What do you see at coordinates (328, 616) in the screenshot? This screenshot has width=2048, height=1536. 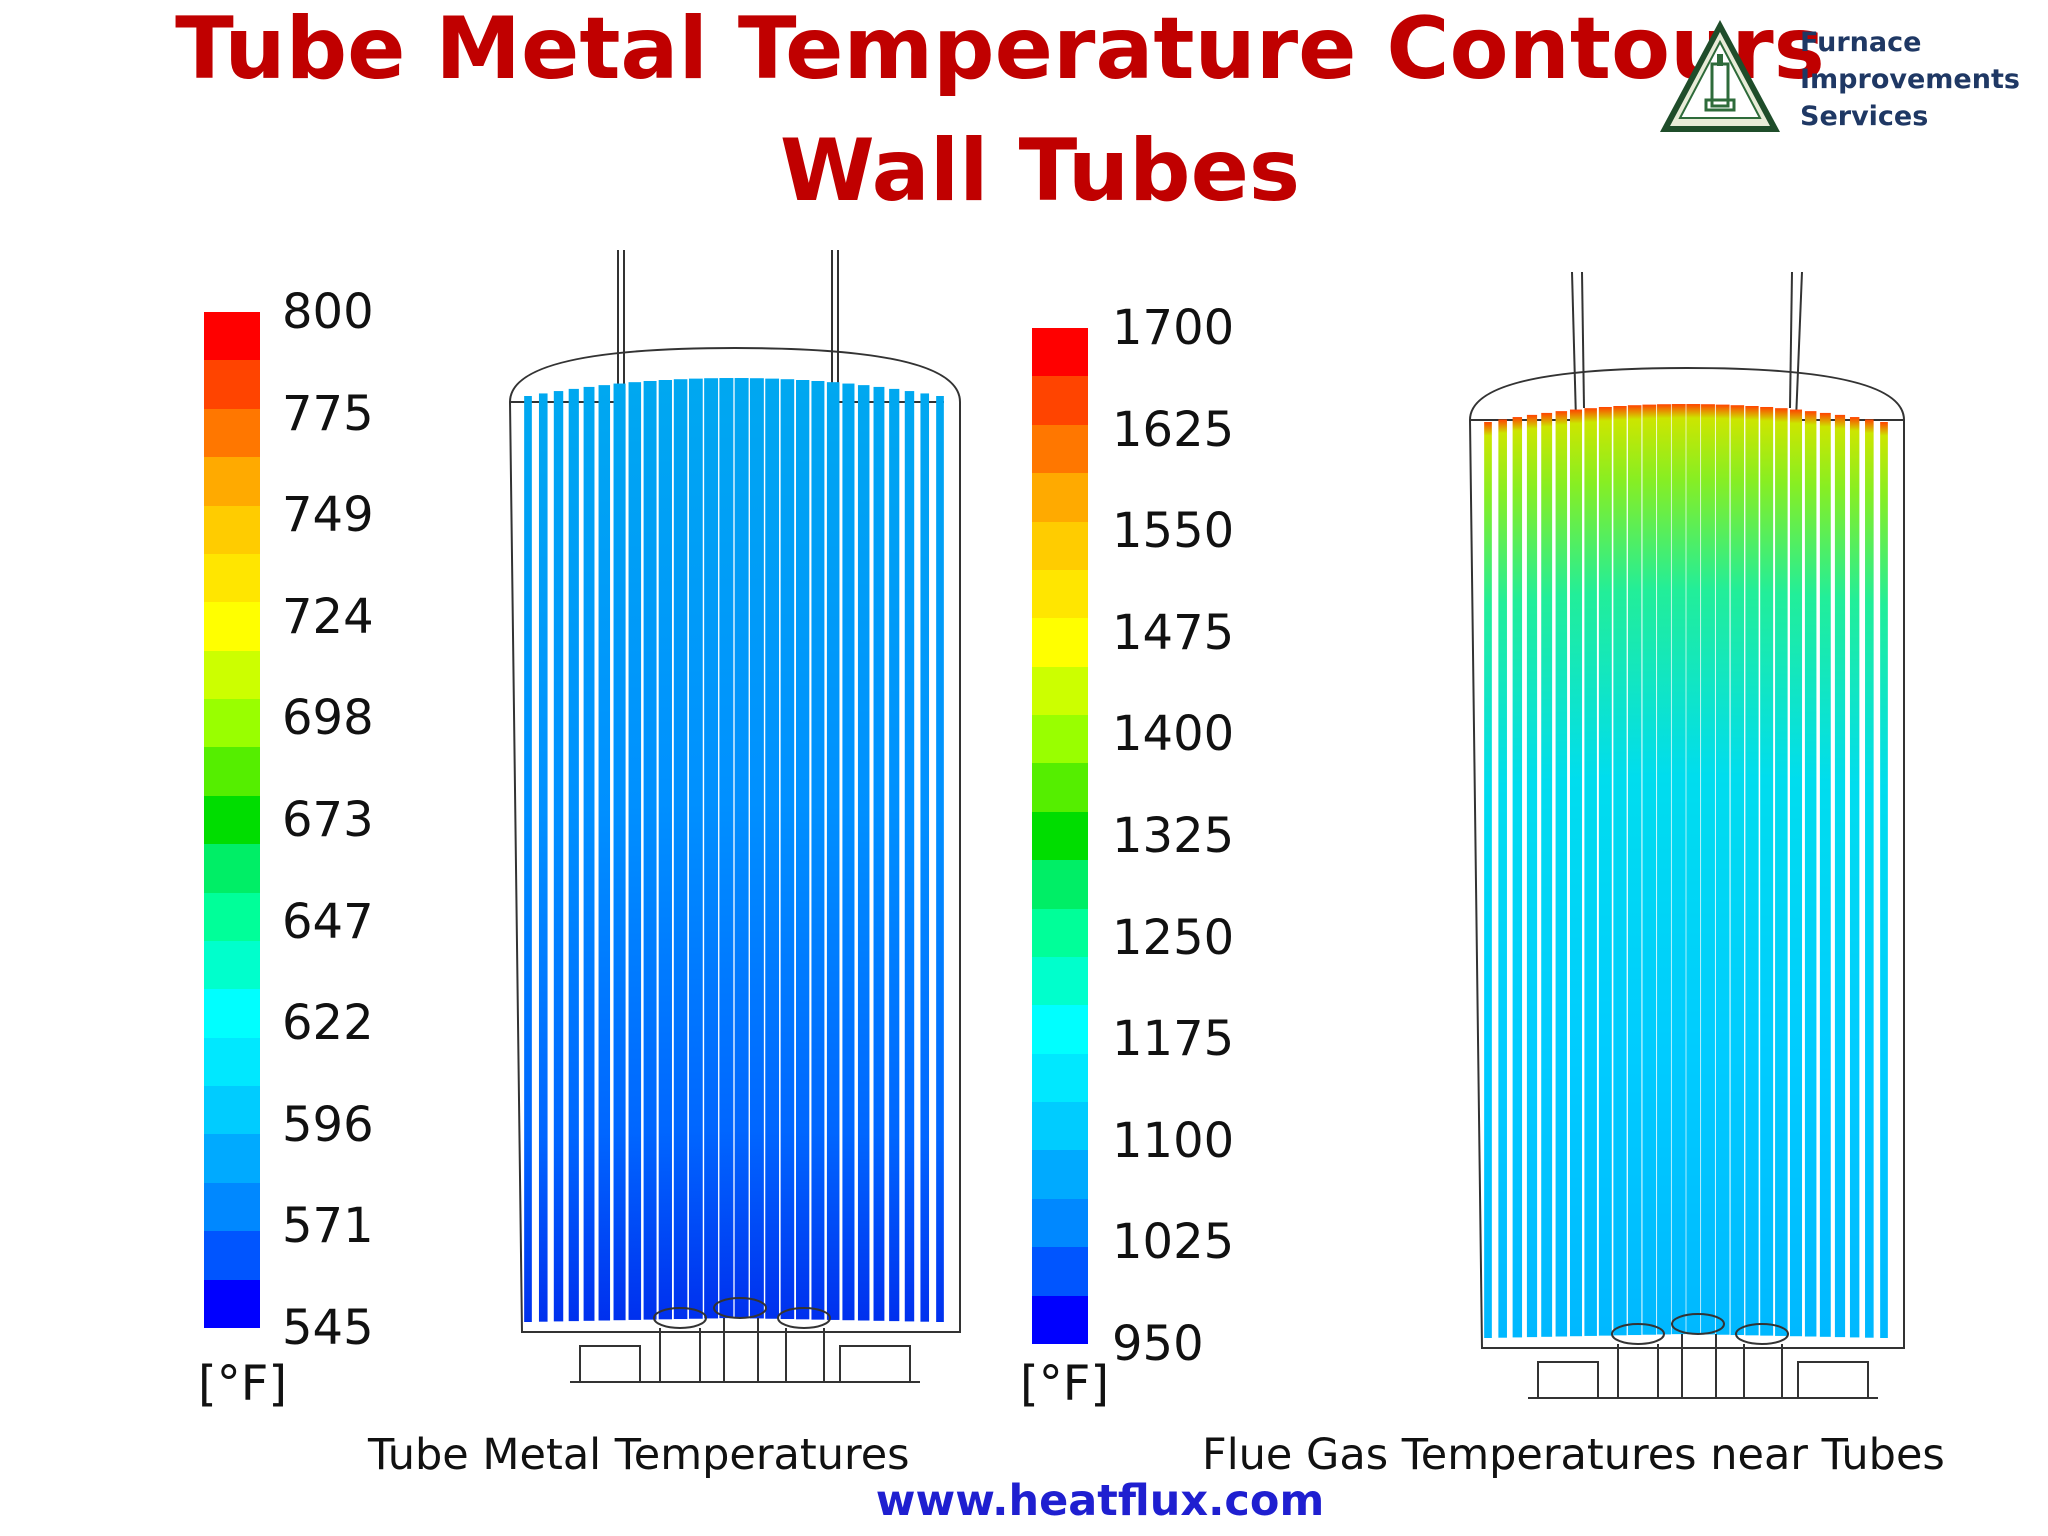 I see `left-tick-label: 724` at bounding box center [328, 616].